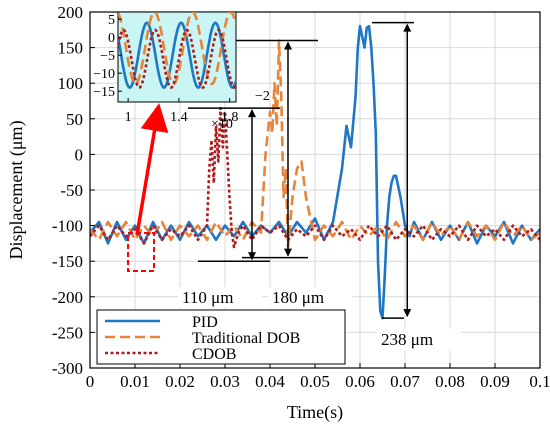 This screenshot has width=550, height=428. Describe the element at coordinates (71, 12) in the screenshot. I see `y-tick-label: 200` at that location.